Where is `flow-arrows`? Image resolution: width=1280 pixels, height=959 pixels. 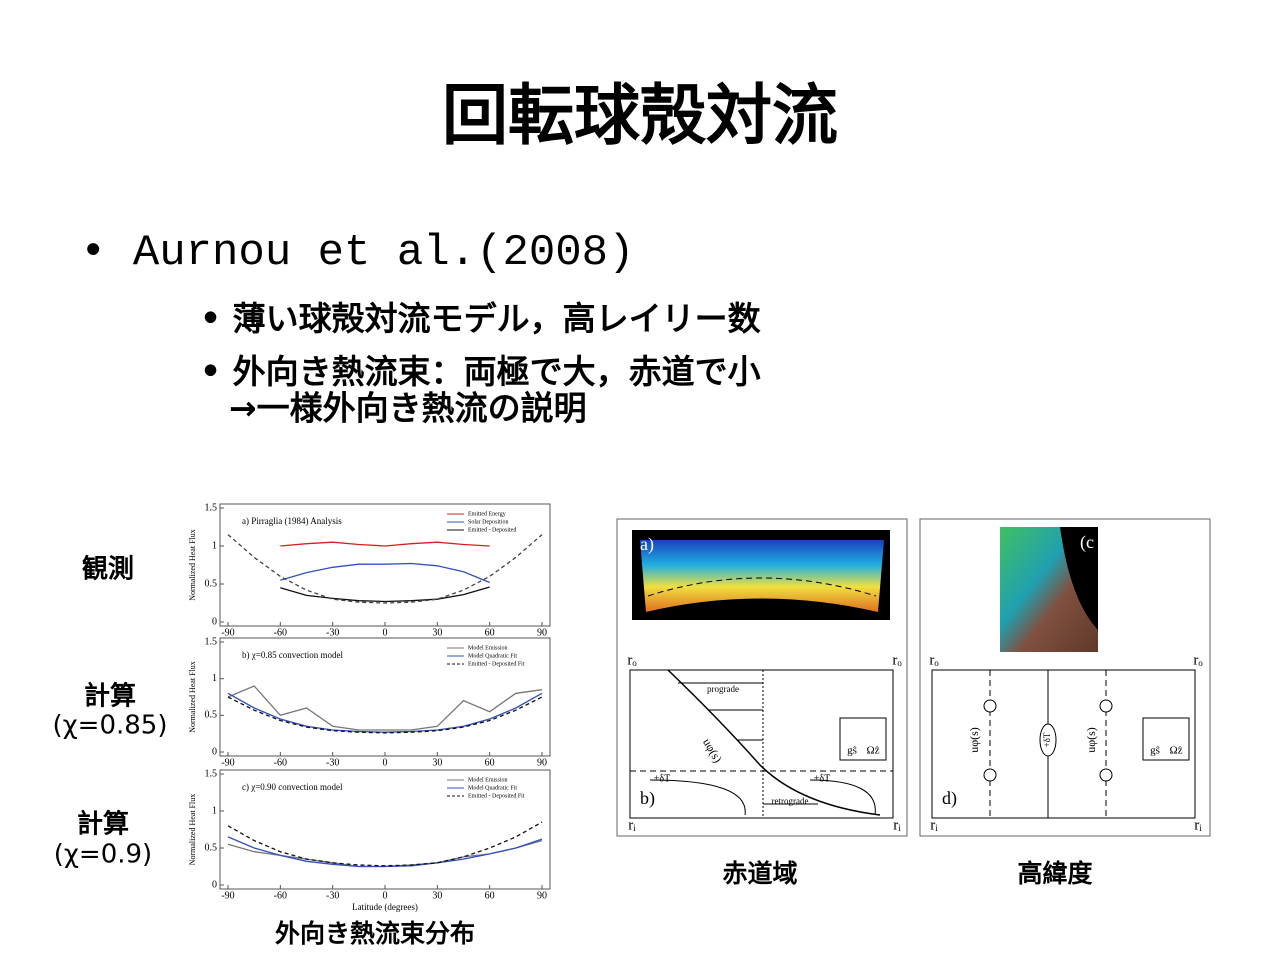
flow-arrows is located at coordinates (748, 743).